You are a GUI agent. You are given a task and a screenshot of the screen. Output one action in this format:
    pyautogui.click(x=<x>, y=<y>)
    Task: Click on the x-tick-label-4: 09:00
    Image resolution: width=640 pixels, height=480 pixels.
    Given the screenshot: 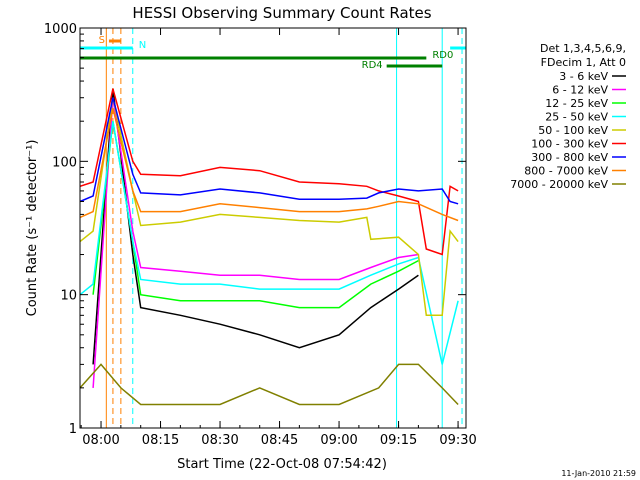 What is the action you would take?
    pyautogui.click(x=338, y=440)
    